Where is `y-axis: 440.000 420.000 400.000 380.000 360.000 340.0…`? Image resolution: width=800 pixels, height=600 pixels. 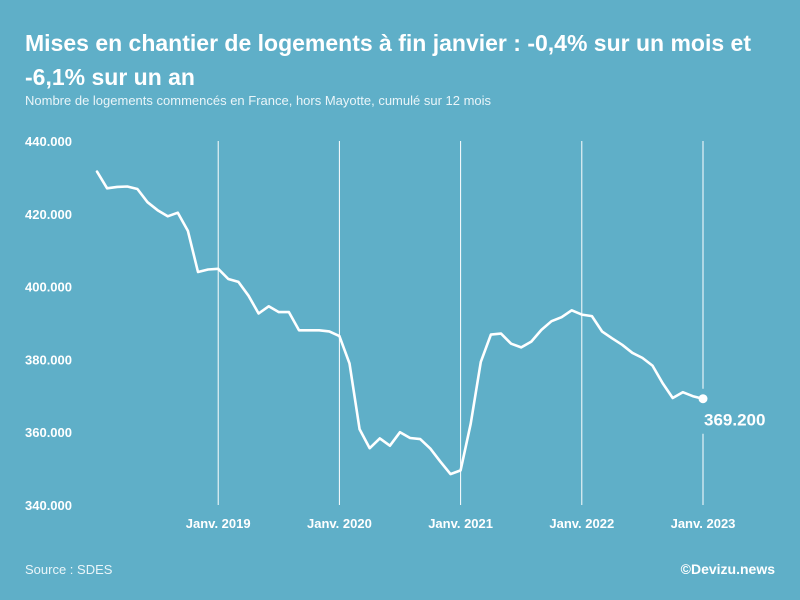 y-axis: 440.000 420.000 400.000 380.000 360.000 340.0… is located at coordinates (48, 323).